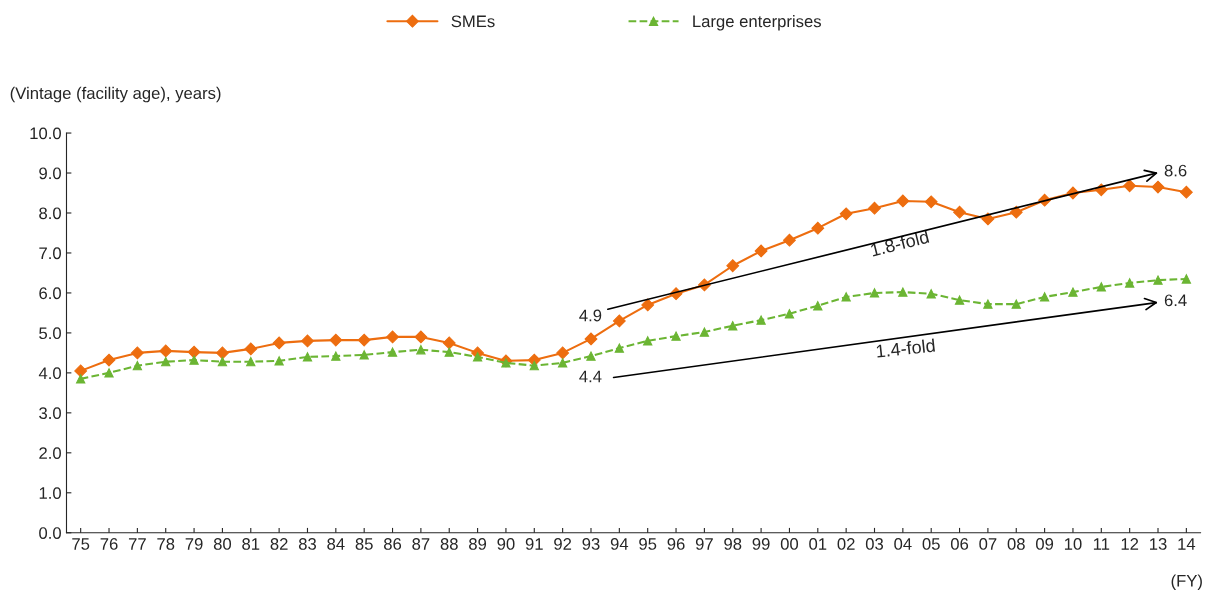 This screenshot has height=602, width=1209. I want to click on y-tick-label: 0.0, so click(50, 533).